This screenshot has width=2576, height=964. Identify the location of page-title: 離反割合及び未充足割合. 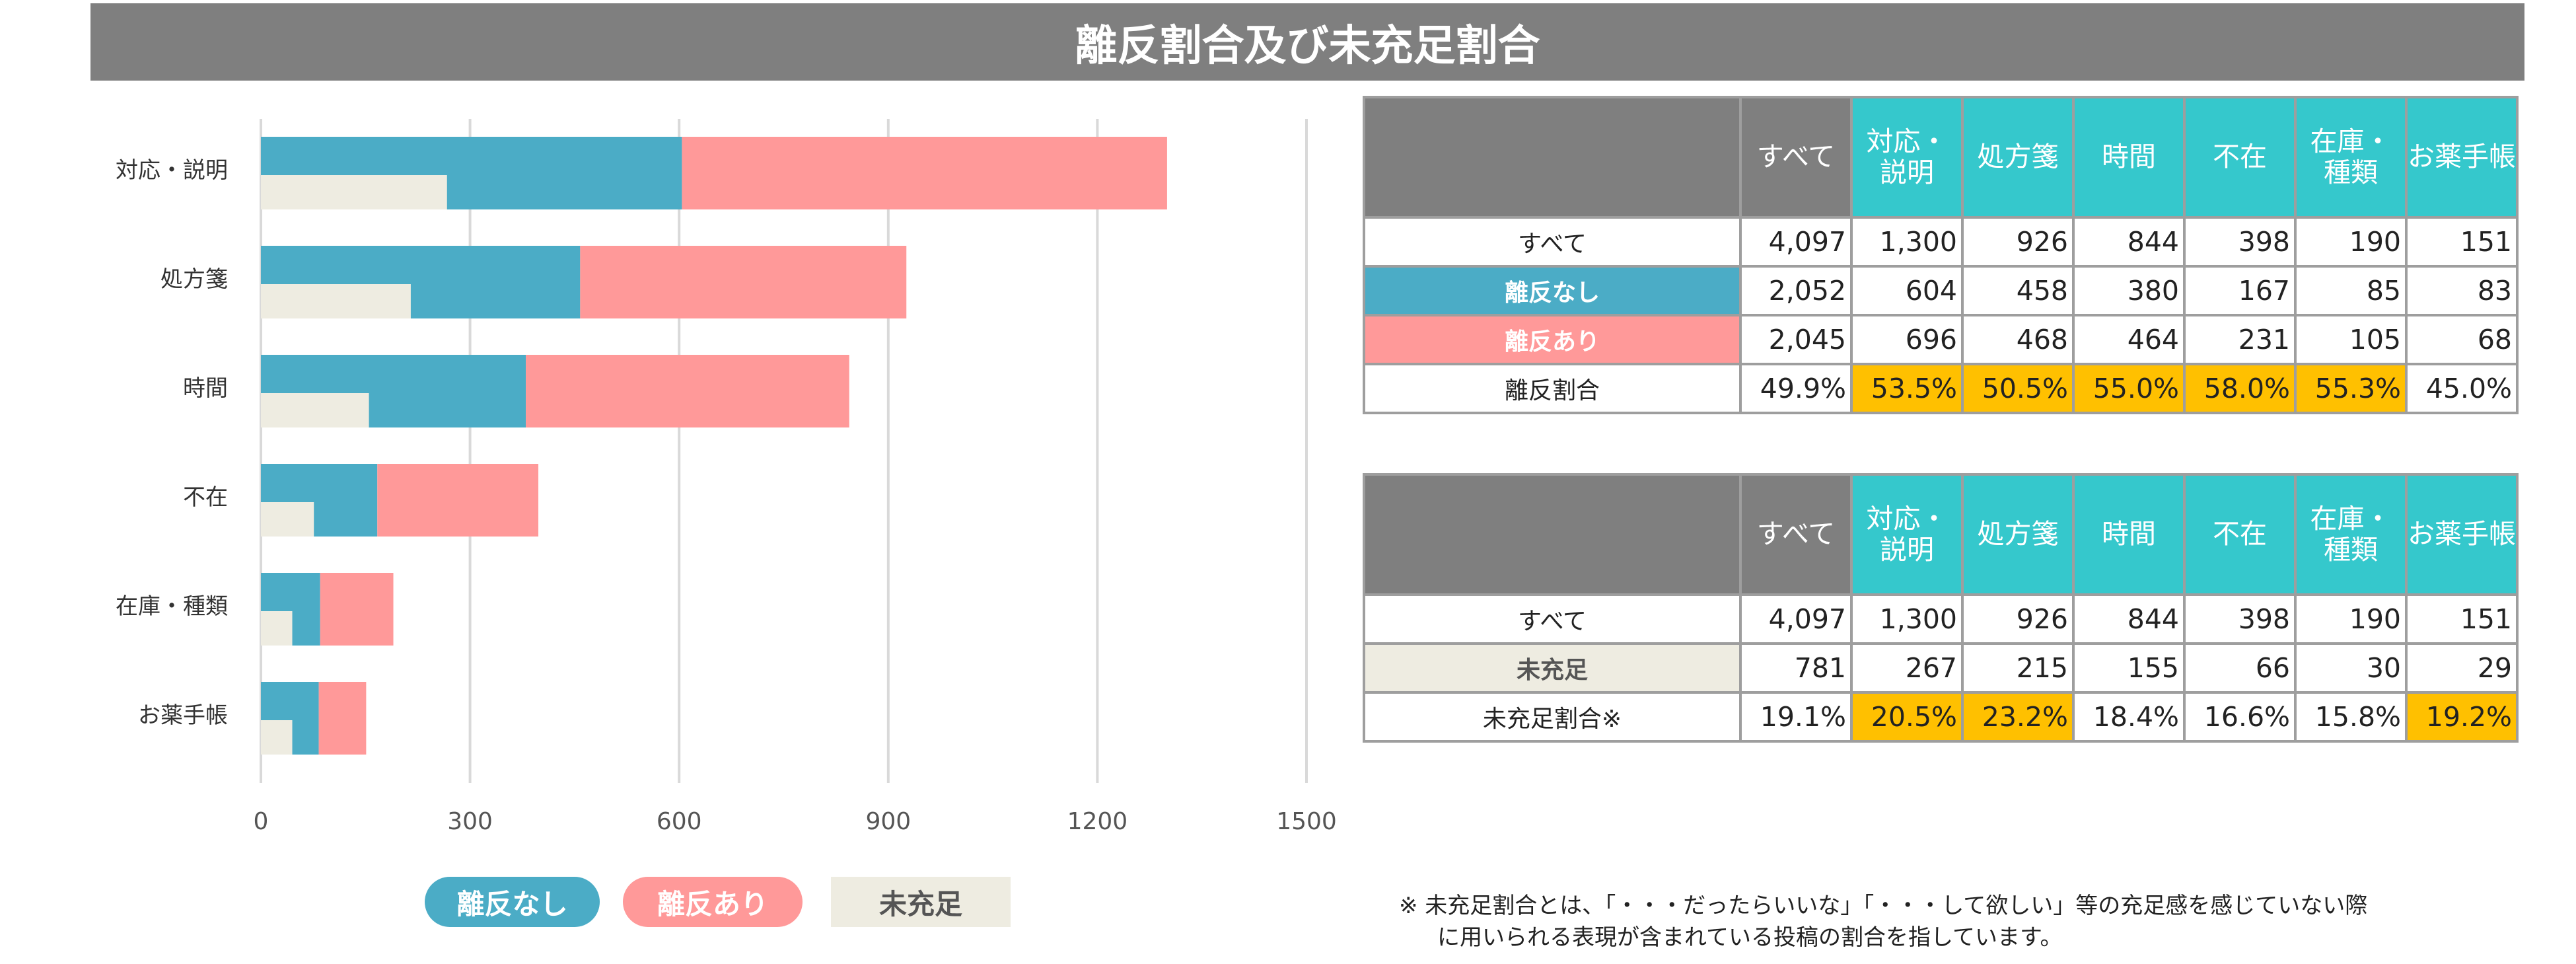
(1307, 42).